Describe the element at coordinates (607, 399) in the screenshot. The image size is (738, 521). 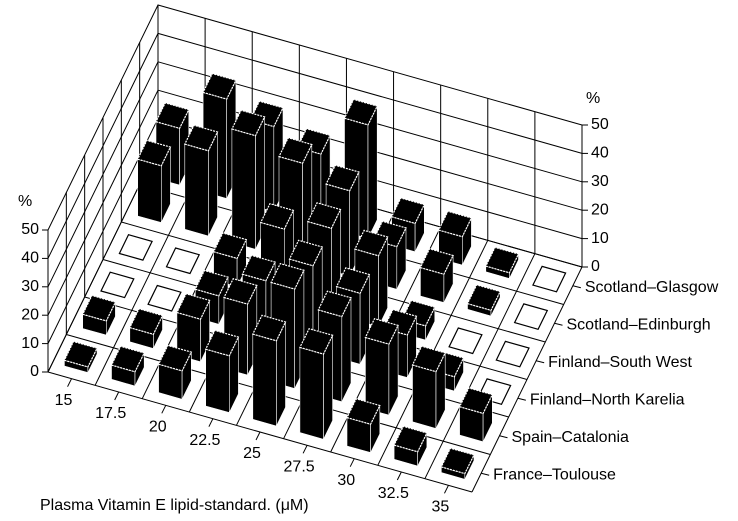
I see `row-label: Finland–North Karelia` at that location.